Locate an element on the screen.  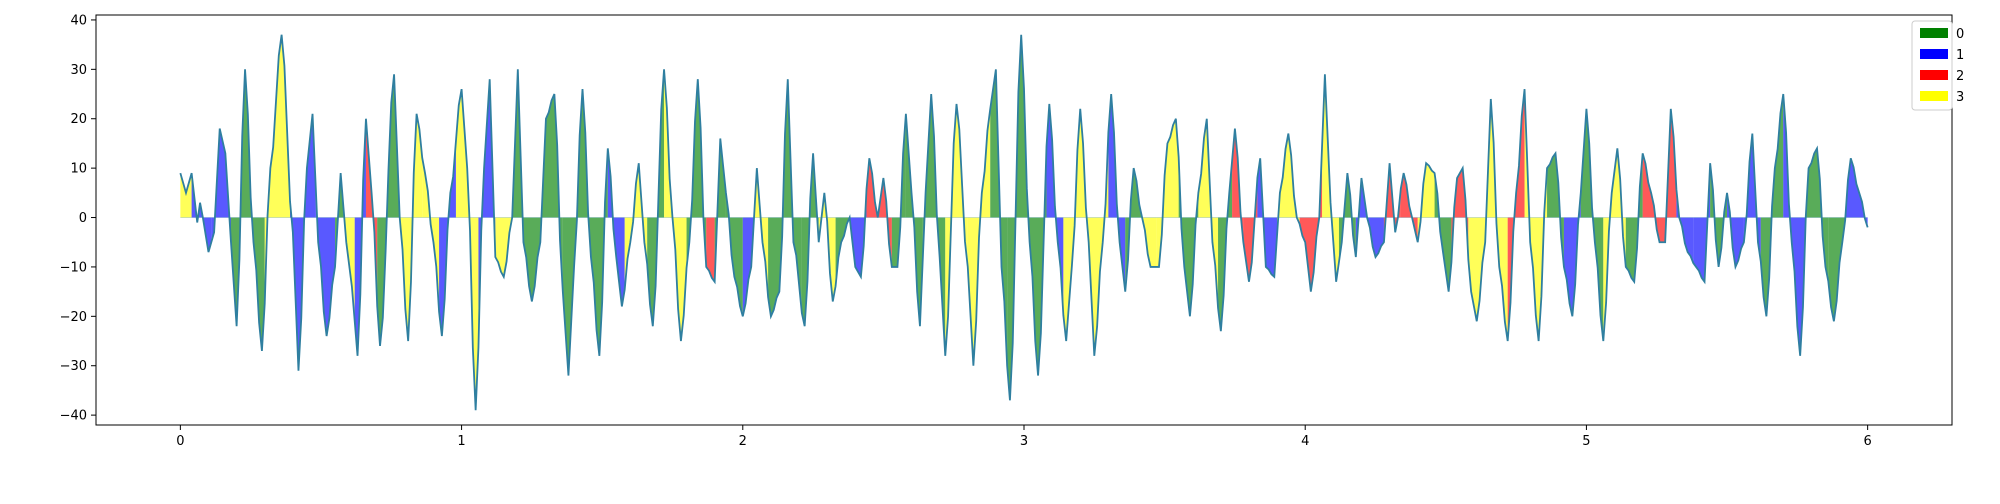
legend-label-3: 3 is located at coordinates (1960, 97).